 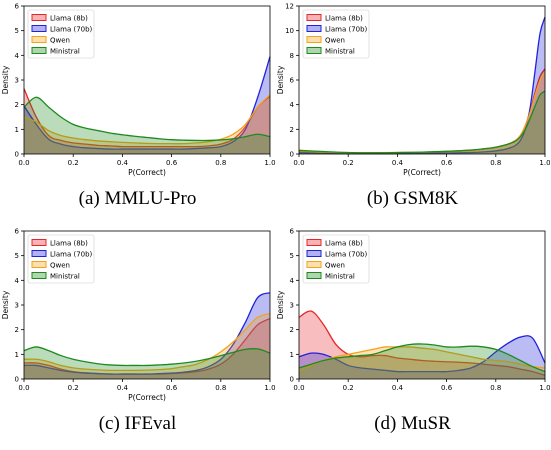 What do you see at coordinates (292, 56) in the screenshot?
I see `y-tick-label: 8` at bounding box center [292, 56].